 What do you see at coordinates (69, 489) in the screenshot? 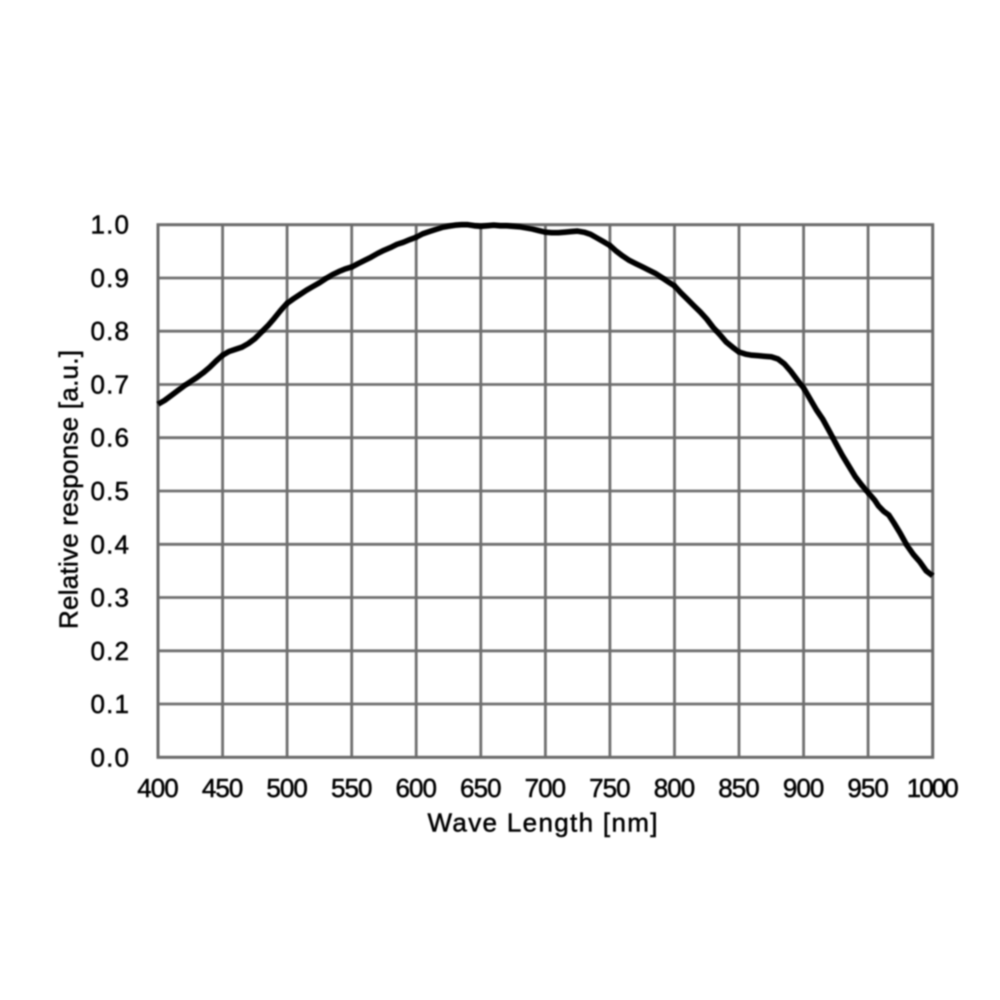
I see `svg-text: Relative response [a.u.]` at bounding box center [69, 489].